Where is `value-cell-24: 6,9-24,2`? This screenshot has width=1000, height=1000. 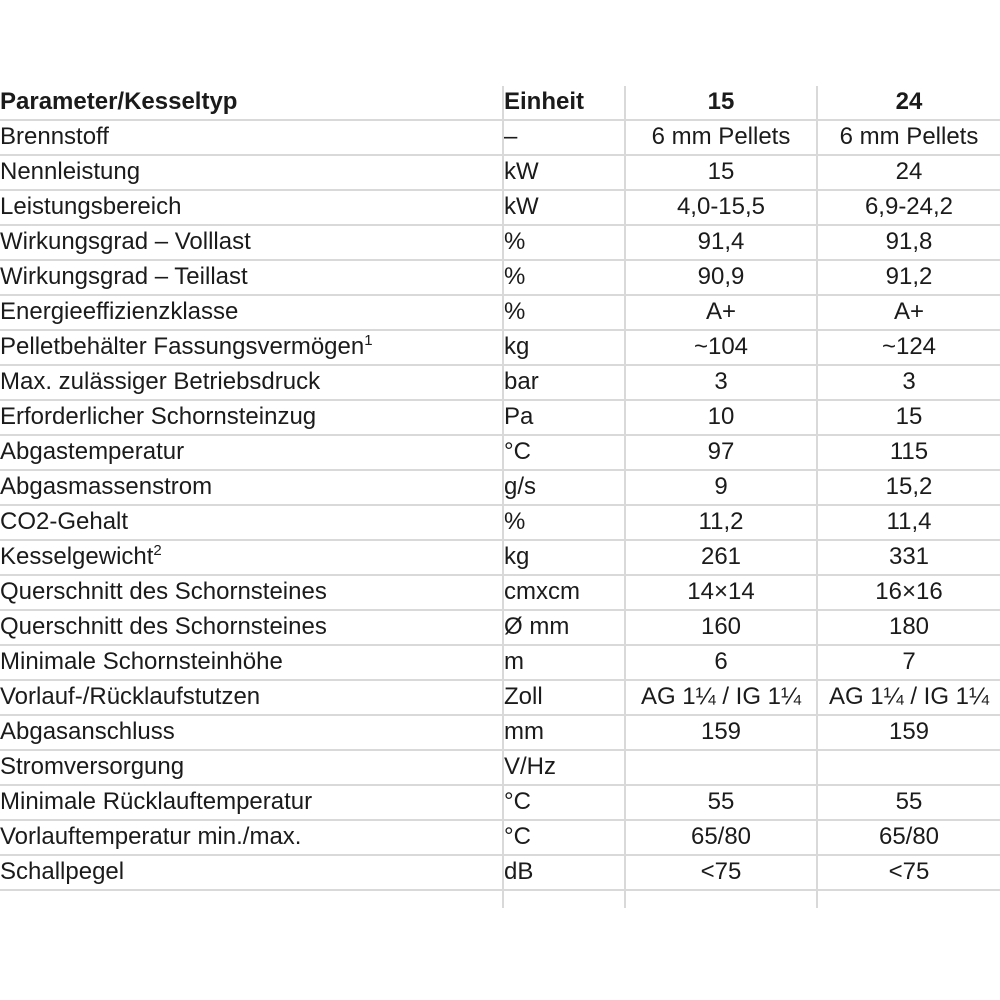
value-cell-24: 6,9-24,2 is located at coordinates (908, 208).